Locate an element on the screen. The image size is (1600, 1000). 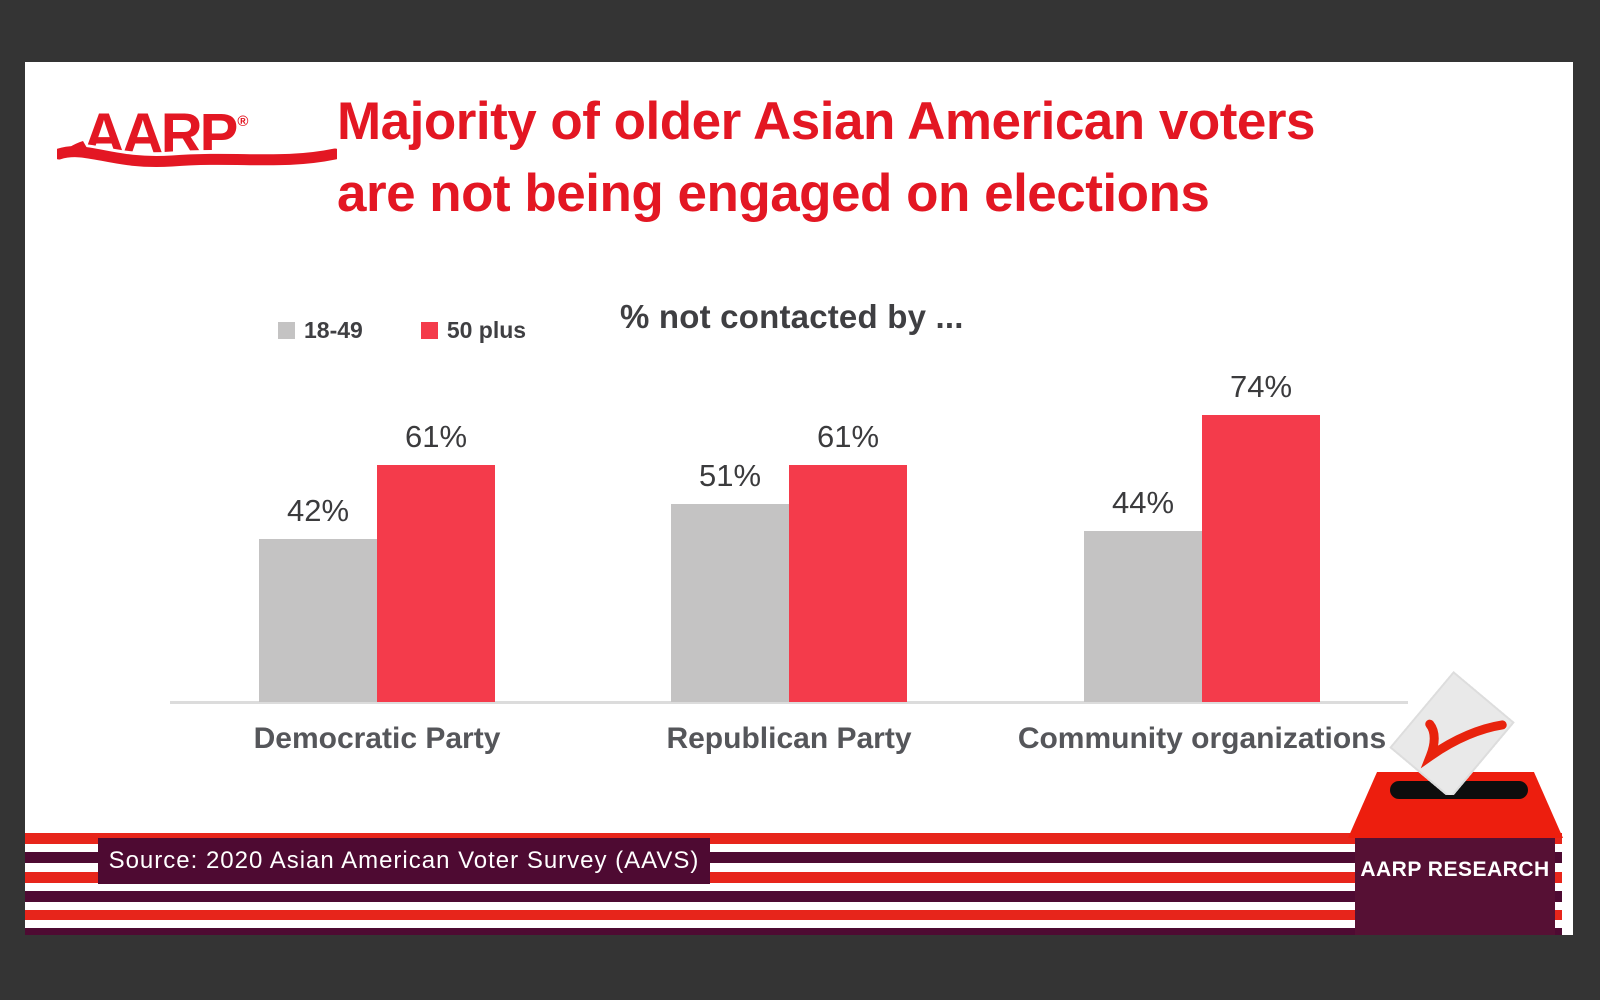
value-label-50-plus-community-organizations: 74% is located at coordinates (1261, 386).